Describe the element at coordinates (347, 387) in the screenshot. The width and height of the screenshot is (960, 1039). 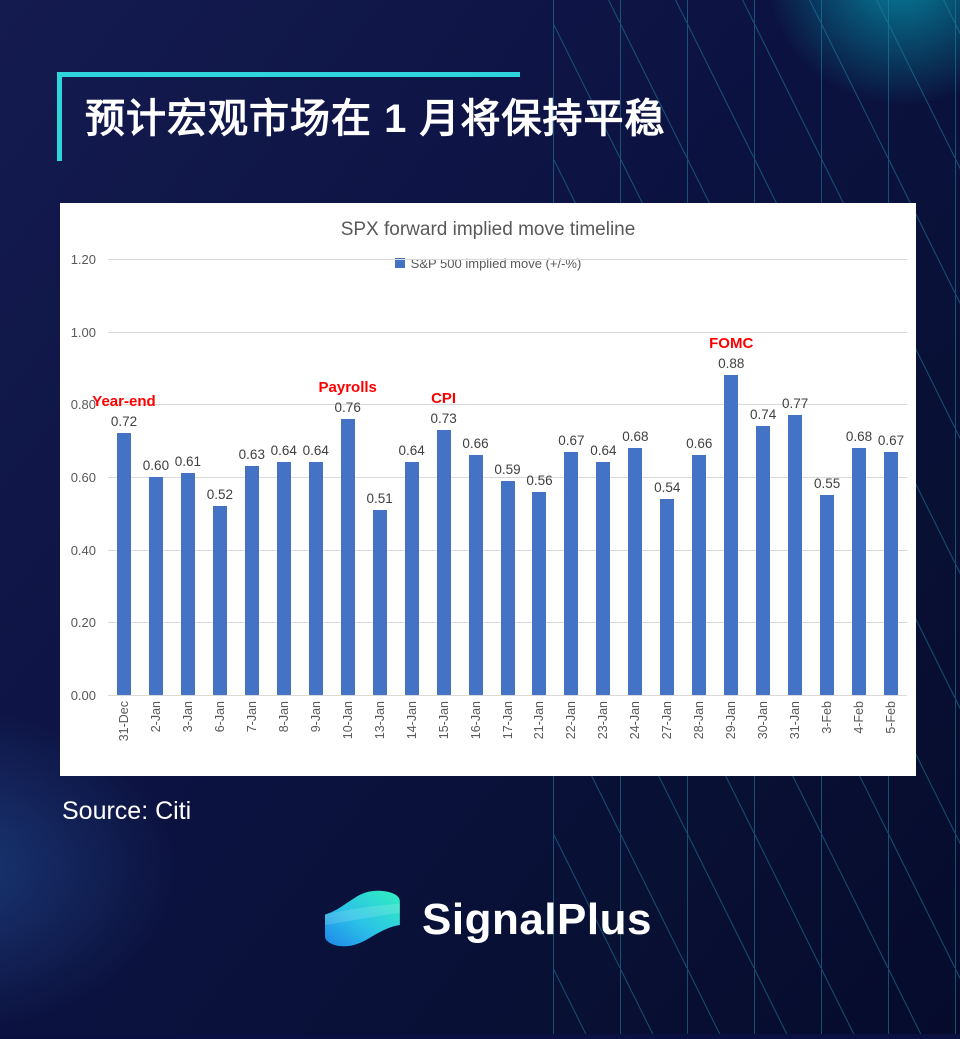
I see `event-annotation: Payrolls` at that location.